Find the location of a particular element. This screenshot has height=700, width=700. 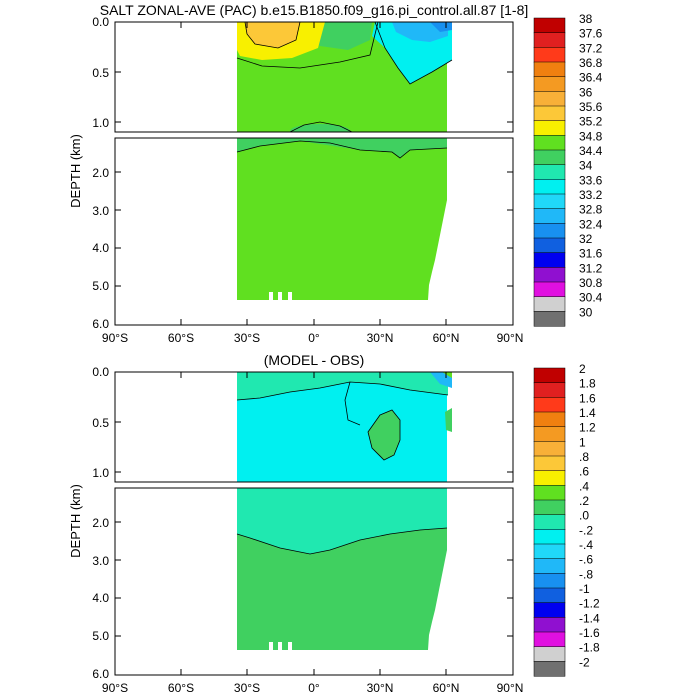

colorbar-label: -1.2 is located at coordinates (589, 604).